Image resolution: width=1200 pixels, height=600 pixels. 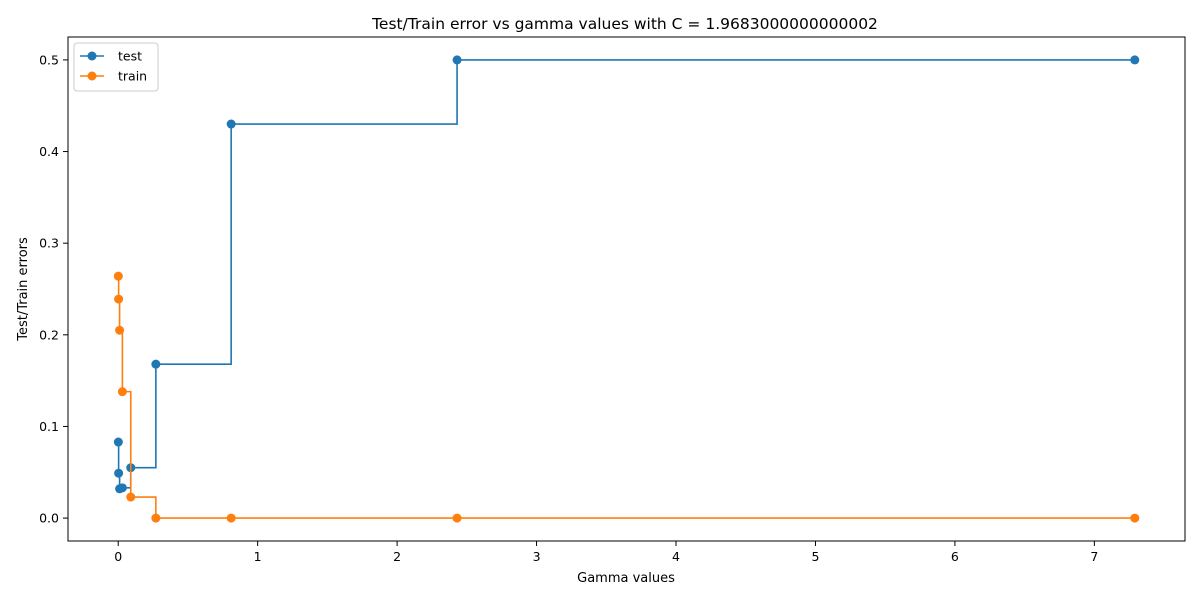 I want to click on x-tick-label: 7, so click(x=1094, y=556).